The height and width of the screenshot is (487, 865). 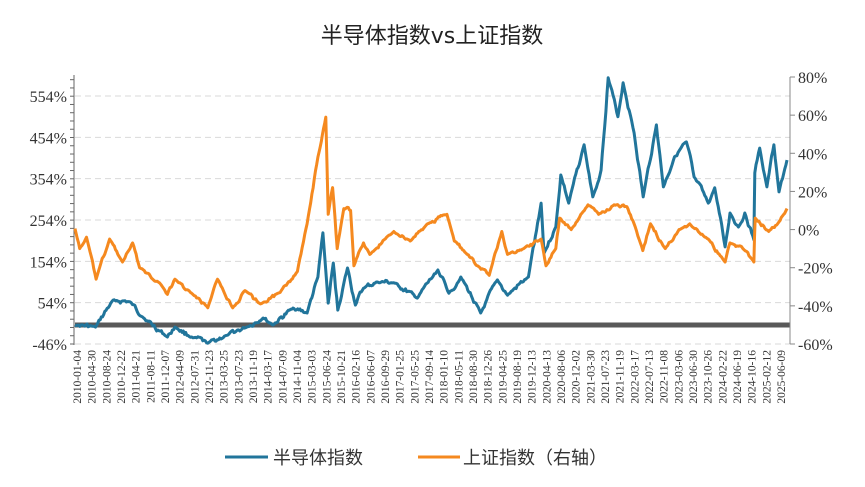 What do you see at coordinates (533, 377) in the screenshot?
I see `x-tick-label: 2019-12-13` at bounding box center [533, 377].